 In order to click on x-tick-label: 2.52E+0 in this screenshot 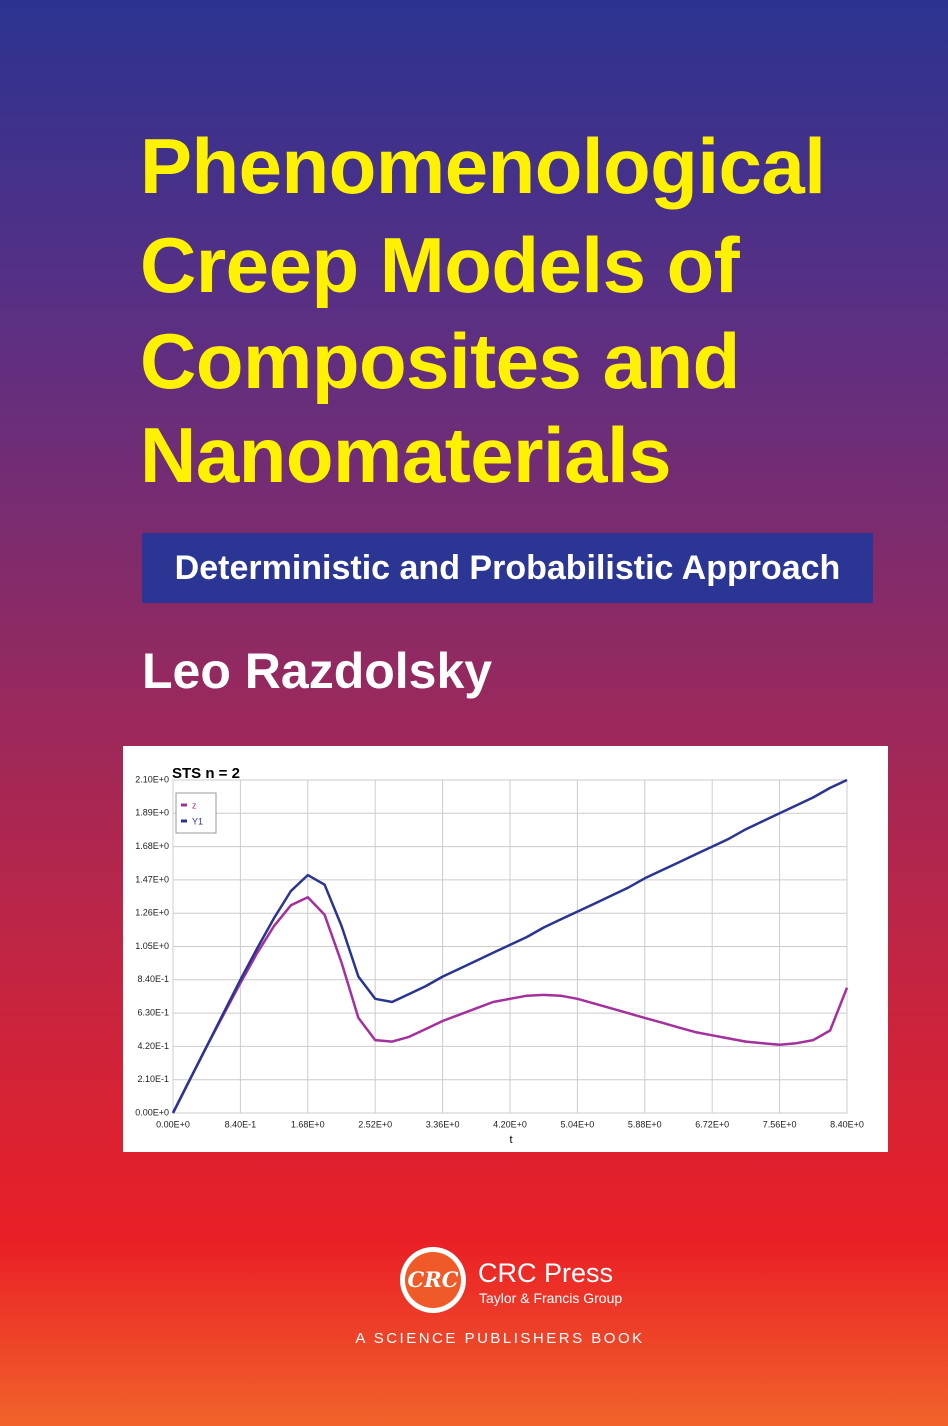, I will do `click(375, 1124)`.